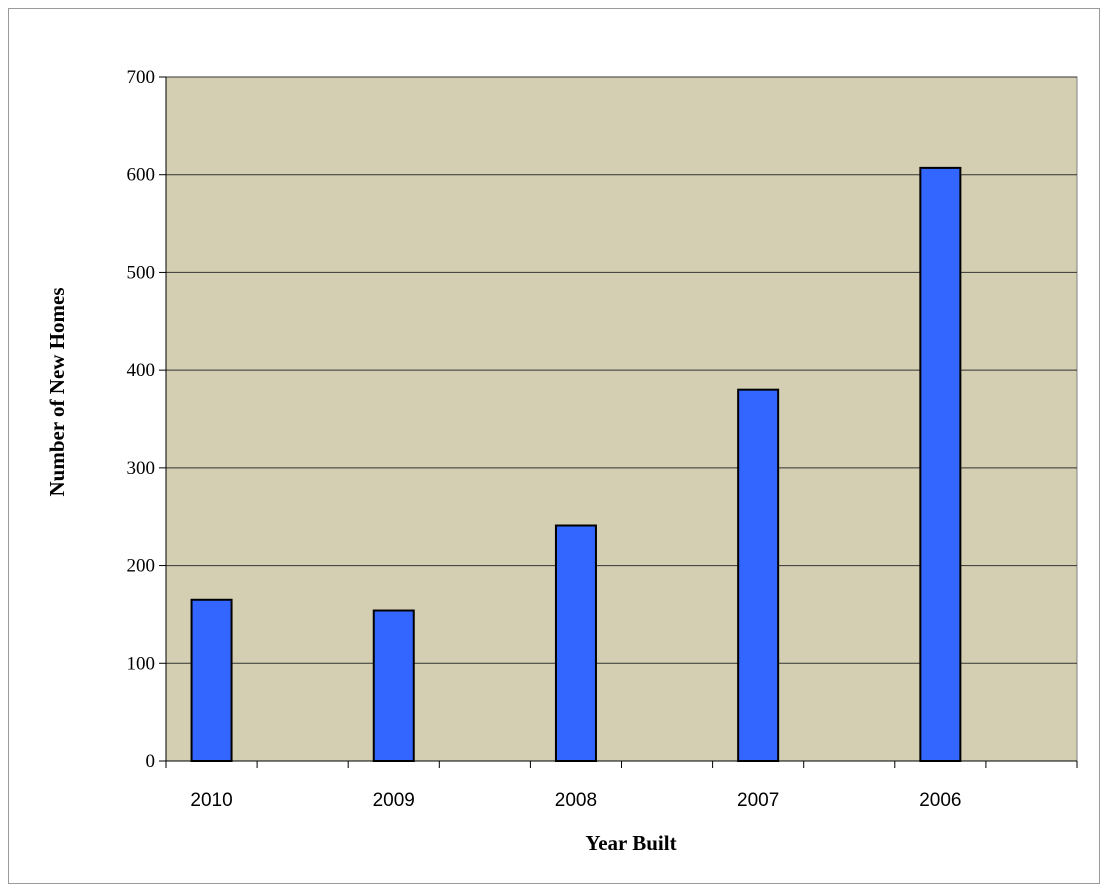 The image size is (1101, 886). What do you see at coordinates (393, 686) in the screenshot?
I see `bar-2009` at bounding box center [393, 686].